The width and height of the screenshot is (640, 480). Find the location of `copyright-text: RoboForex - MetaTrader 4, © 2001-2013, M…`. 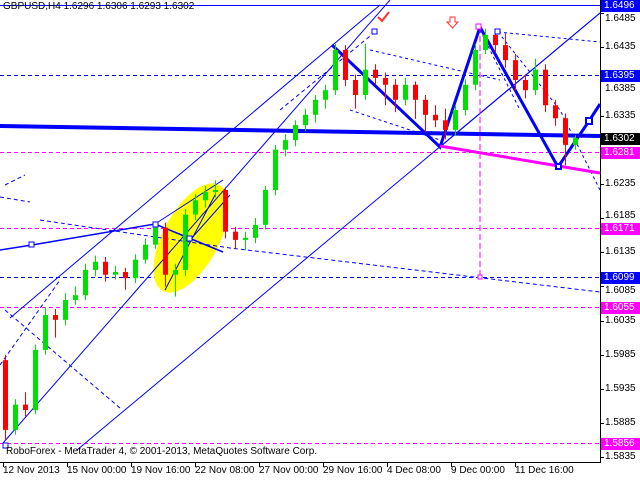

copyright-text: RoboForex - MetaTrader 4, © 2001-2013, M… is located at coordinates (162, 451).